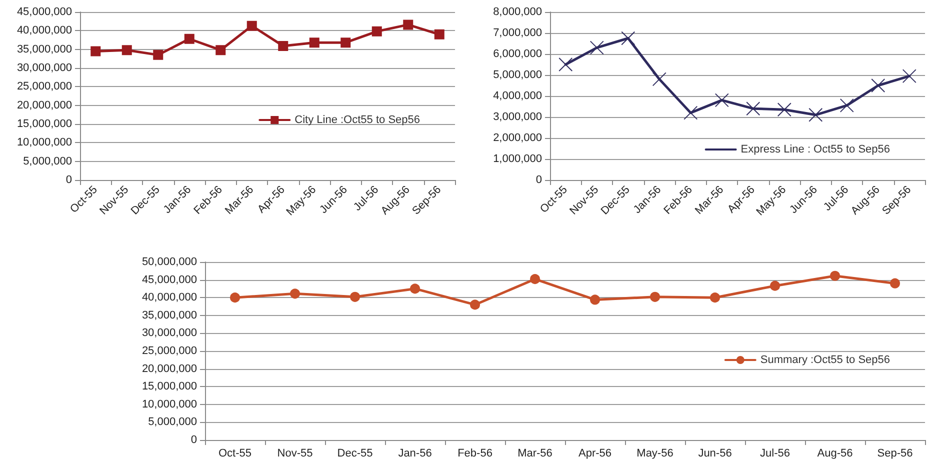  Describe the element at coordinates (235, 454) in the screenshot. I see `x-tick-label: Oct-55` at that location.